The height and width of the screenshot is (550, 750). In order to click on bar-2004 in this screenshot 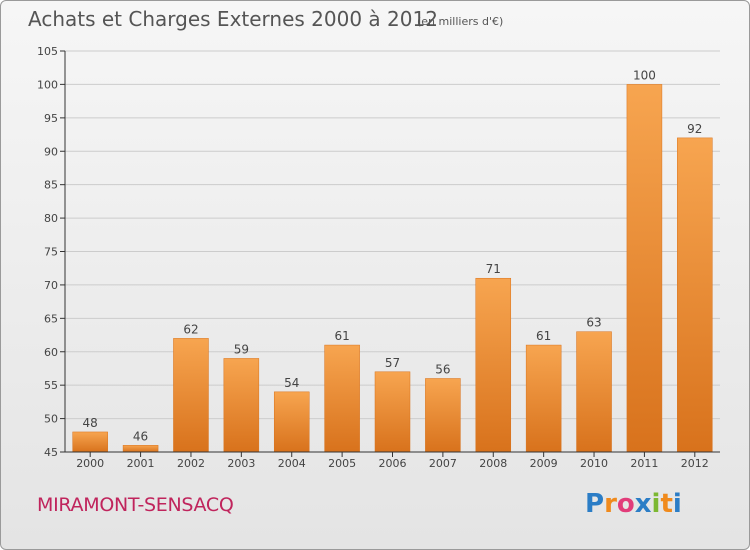, I will do `click(291, 422)`.